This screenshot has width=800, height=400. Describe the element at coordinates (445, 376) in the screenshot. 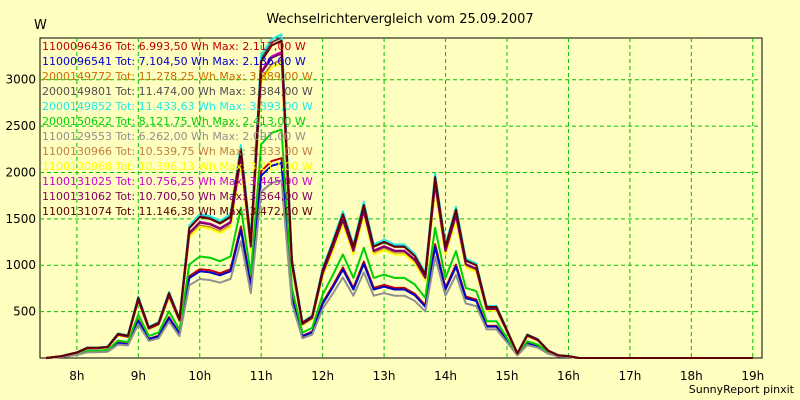

I see `x-tick-label: 14h` at that location.